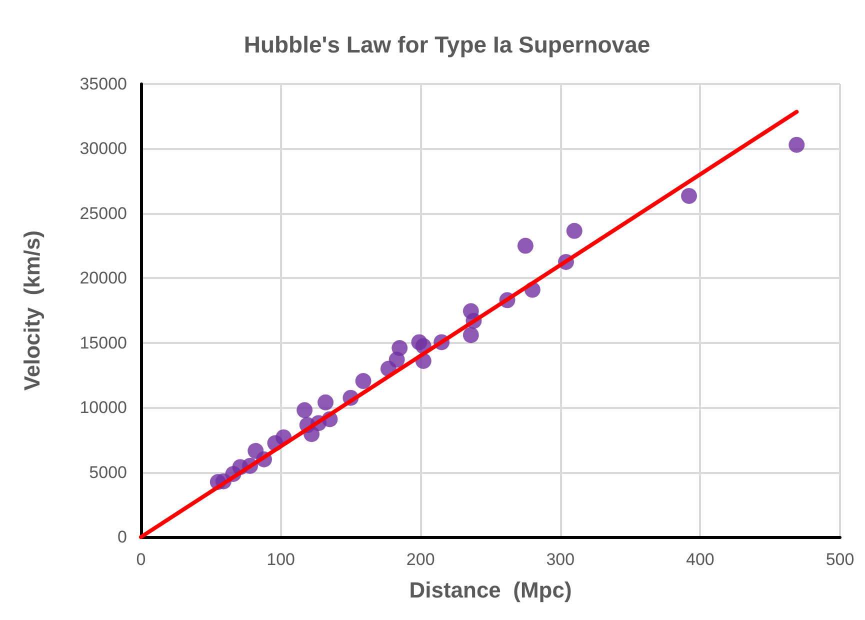 This screenshot has width=865, height=620. I want to click on x-tick-label: 200, so click(420, 559).